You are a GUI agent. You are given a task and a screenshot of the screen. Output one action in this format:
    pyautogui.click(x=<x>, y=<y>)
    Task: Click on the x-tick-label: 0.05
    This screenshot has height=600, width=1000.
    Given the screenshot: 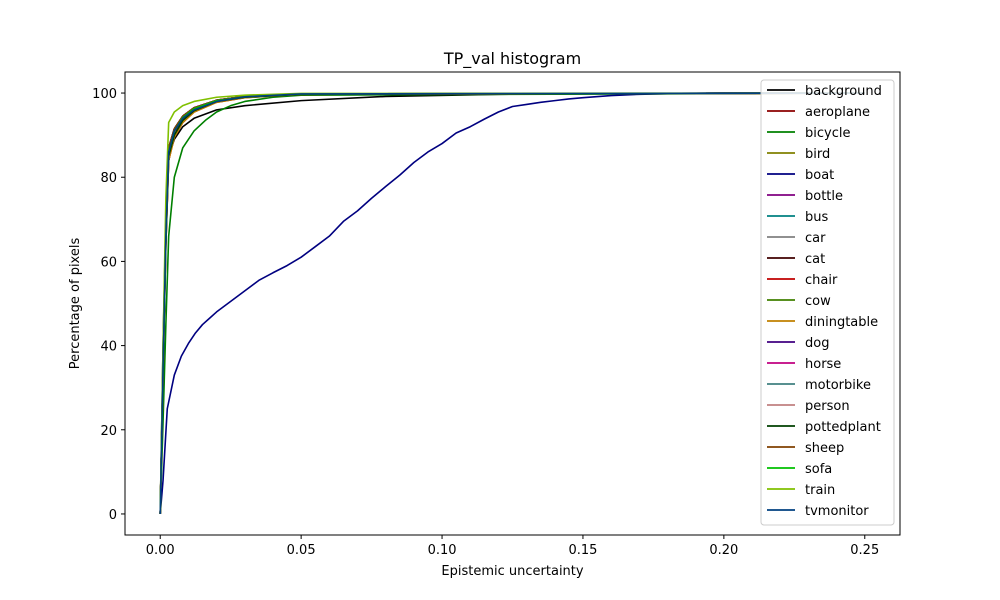 What is the action you would take?
    pyautogui.click(x=301, y=550)
    